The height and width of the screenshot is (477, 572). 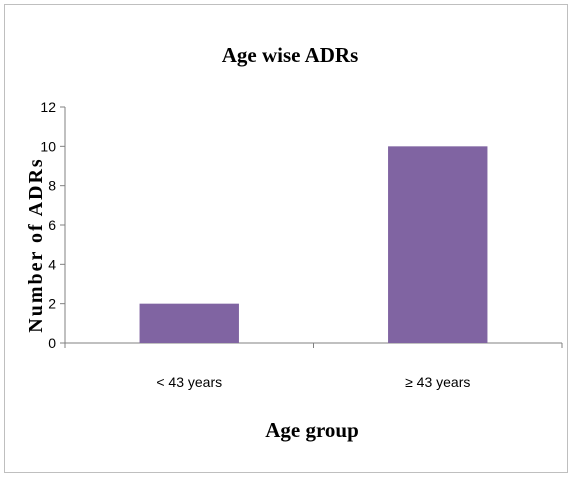 I want to click on y-tick-label: 2, so click(x=52, y=304).